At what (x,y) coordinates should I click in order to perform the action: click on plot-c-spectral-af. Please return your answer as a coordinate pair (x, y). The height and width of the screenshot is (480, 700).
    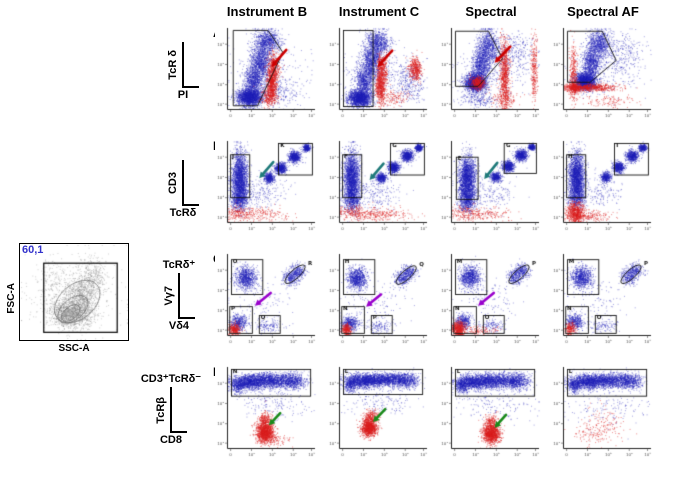
    Looking at the image, I should click on (603, 299).